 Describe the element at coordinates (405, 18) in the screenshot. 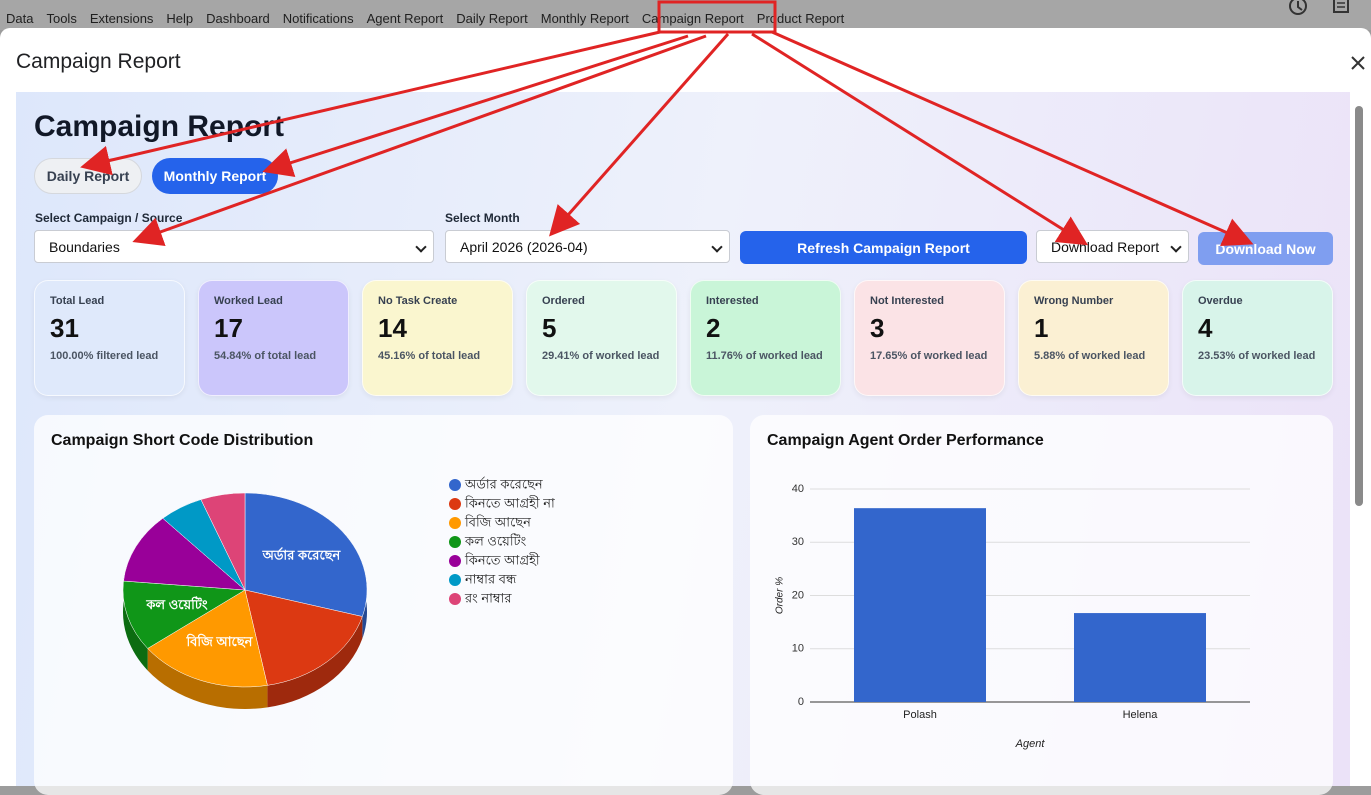

I see `menu-item: Agent Report` at that location.